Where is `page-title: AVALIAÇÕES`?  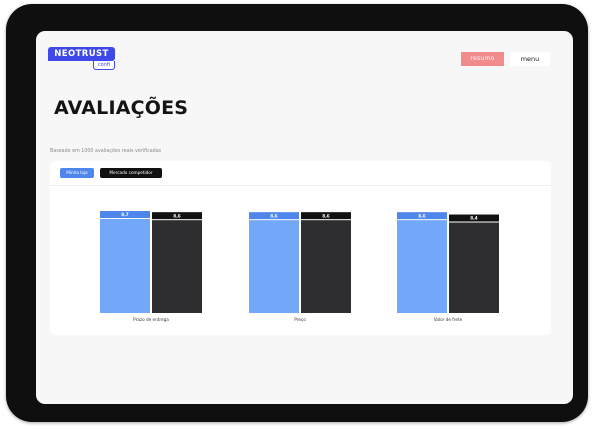 page-title: AVALIAÇÕES is located at coordinates (121, 108).